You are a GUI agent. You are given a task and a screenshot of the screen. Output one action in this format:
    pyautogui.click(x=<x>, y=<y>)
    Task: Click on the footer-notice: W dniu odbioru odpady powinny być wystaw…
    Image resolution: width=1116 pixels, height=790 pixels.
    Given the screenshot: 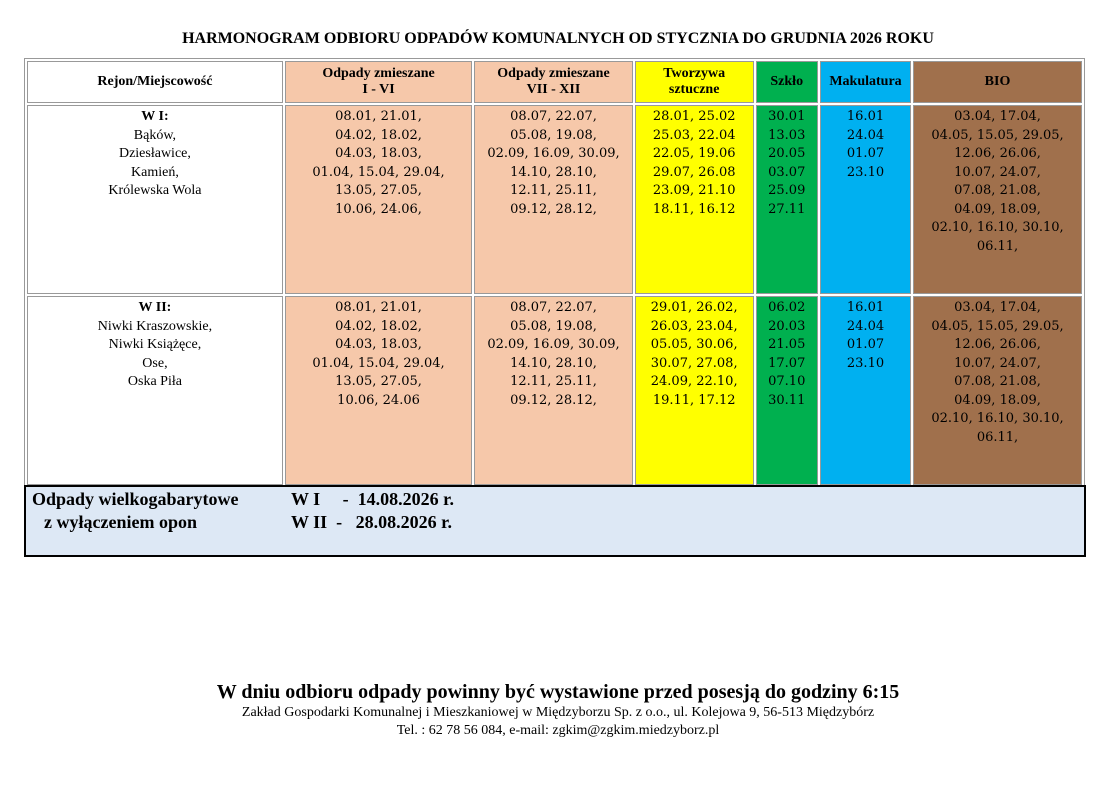 What is the action you would take?
    pyautogui.click(x=558, y=692)
    